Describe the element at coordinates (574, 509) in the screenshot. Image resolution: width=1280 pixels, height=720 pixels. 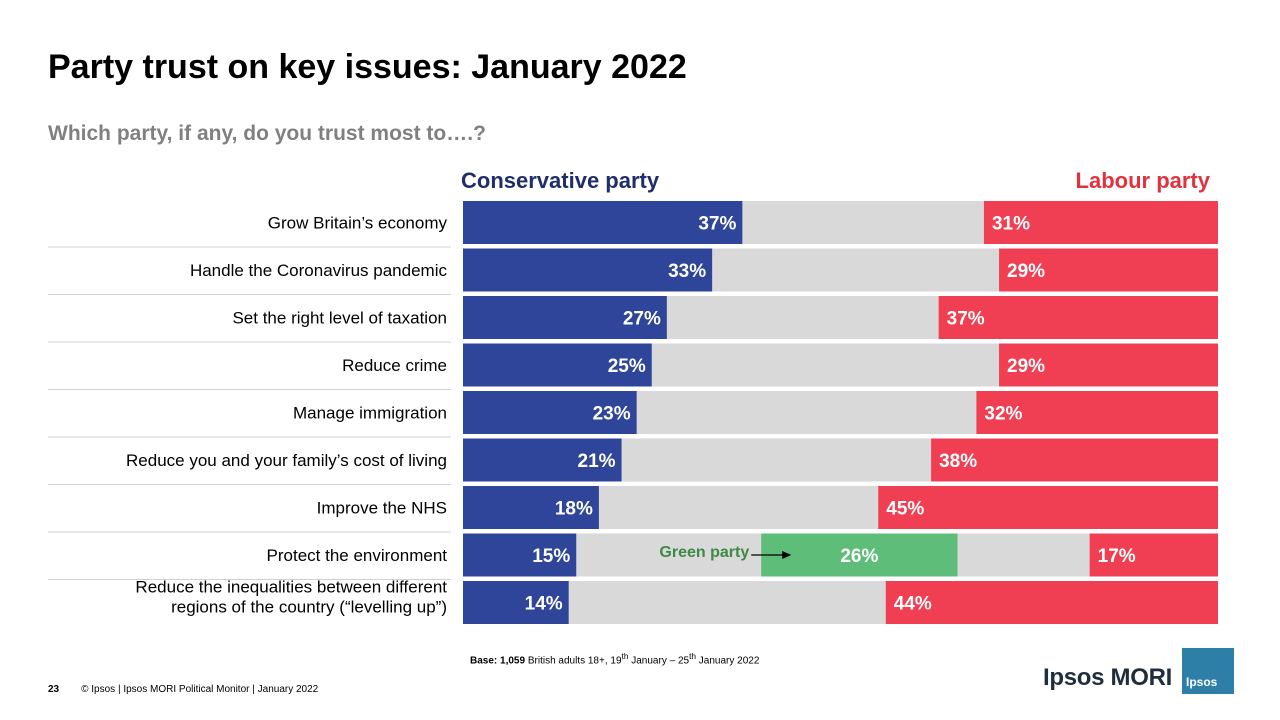
I see `value-label-conservative: 18%` at that location.